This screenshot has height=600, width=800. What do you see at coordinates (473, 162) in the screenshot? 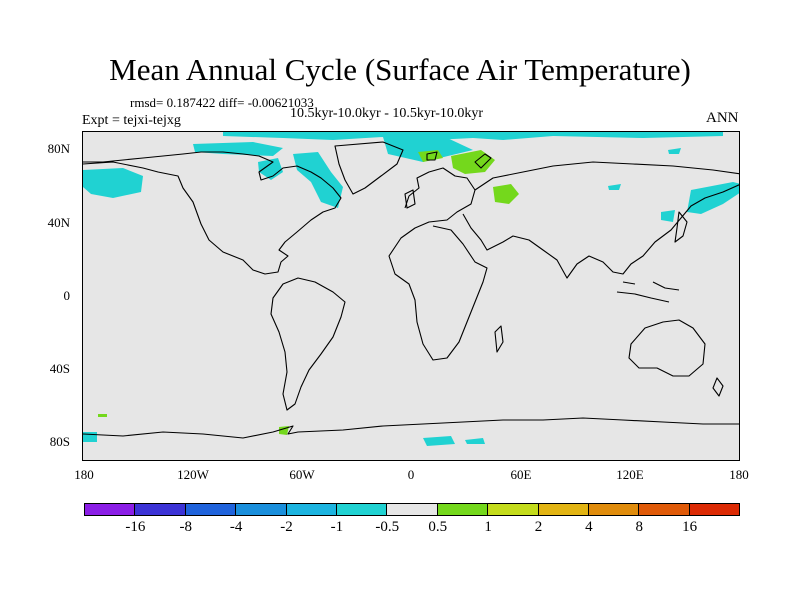
I see `barents-green-patch` at bounding box center [473, 162].